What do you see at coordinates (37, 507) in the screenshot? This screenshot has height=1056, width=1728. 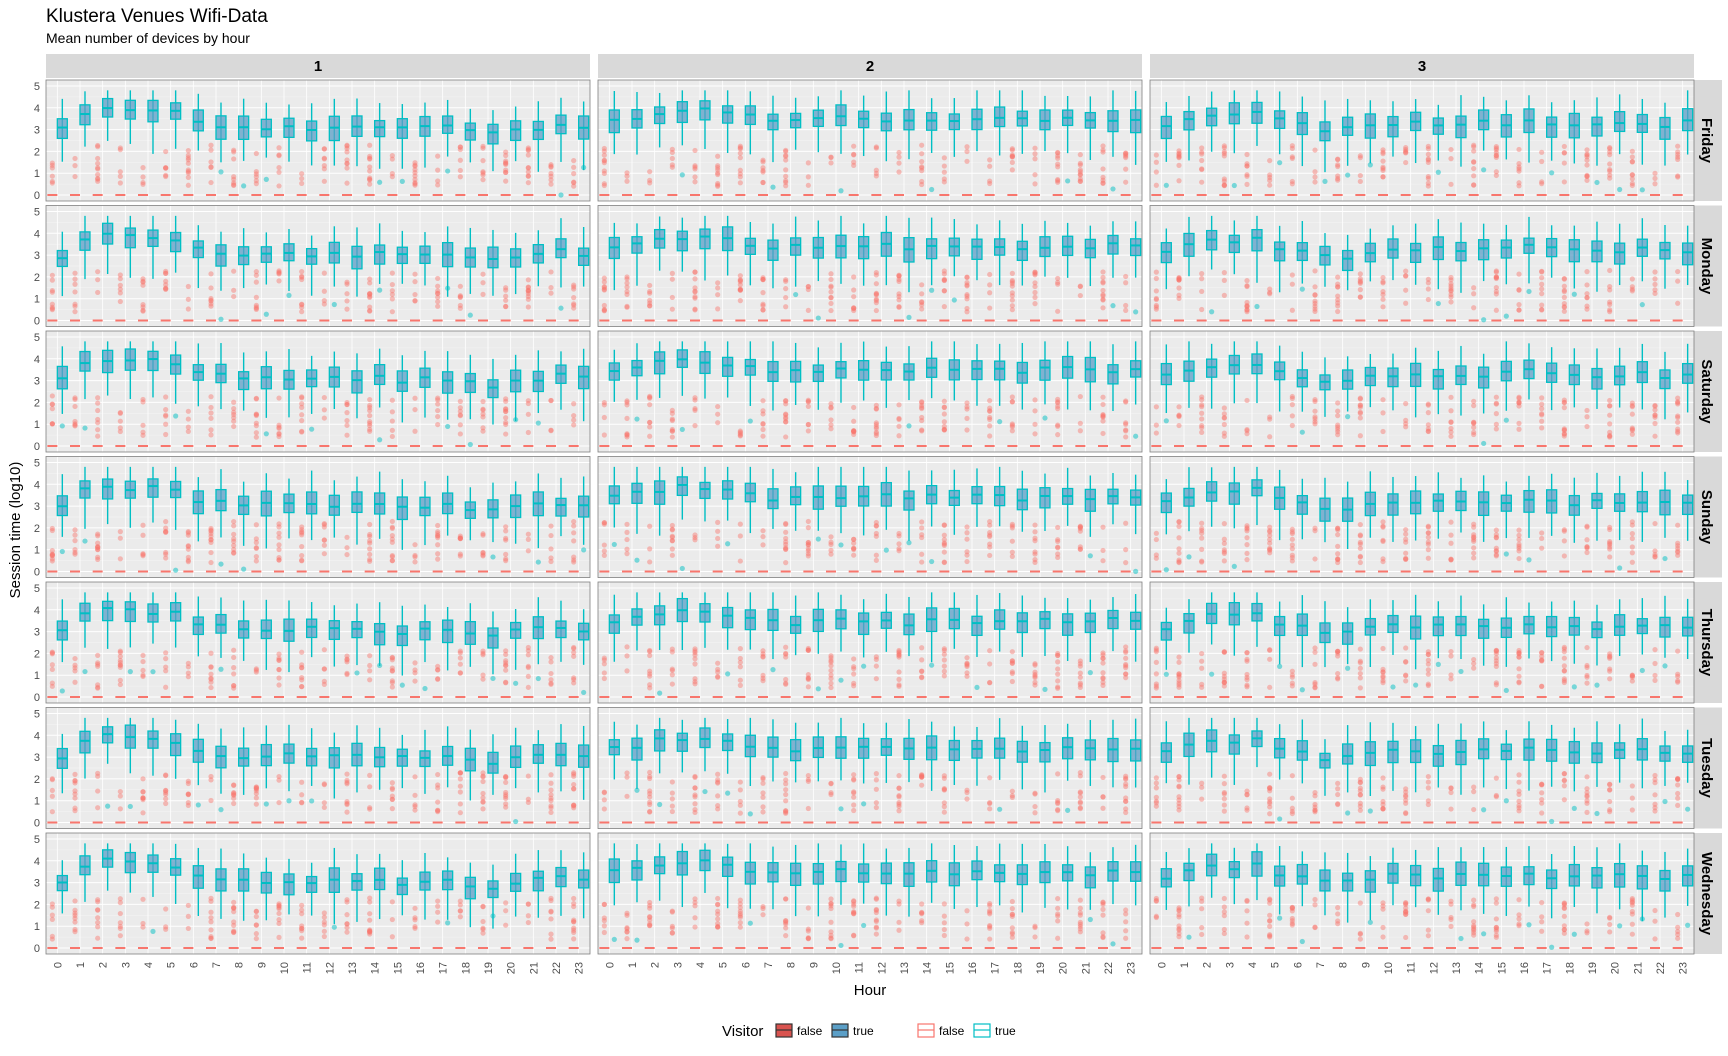 I see `y-tick-label: 3` at bounding box center [37, 507].